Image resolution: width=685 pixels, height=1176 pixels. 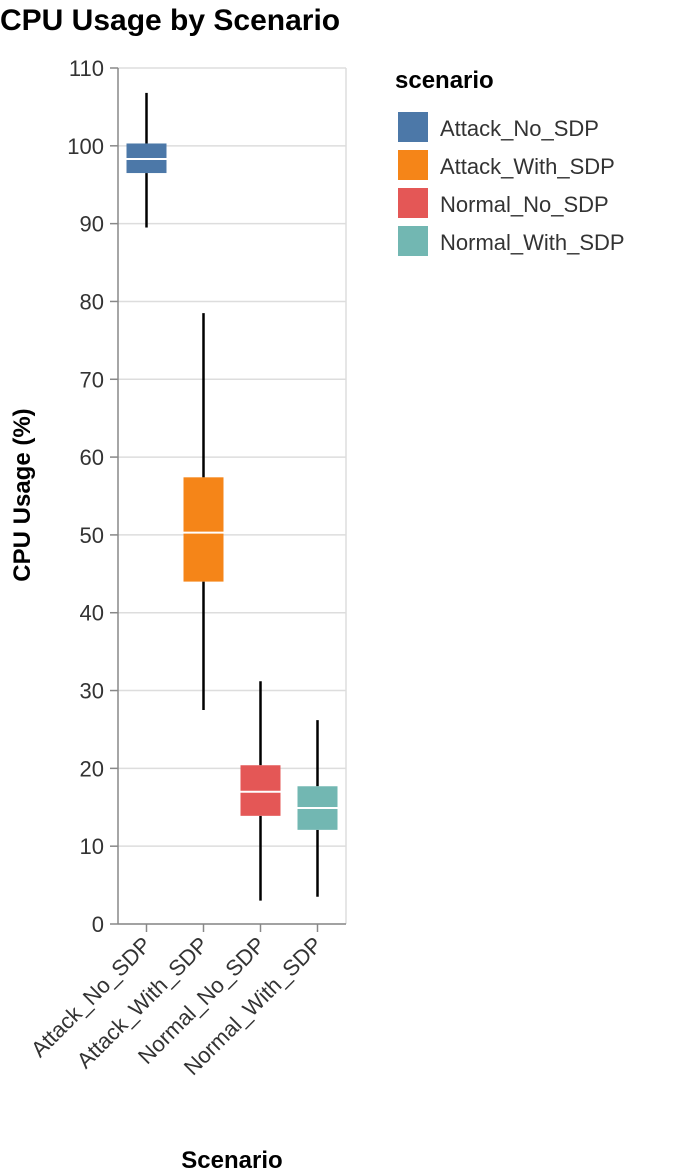 I want to click on legend-label-Normal_With_SDP: Normal_With_SDP, so click(x=532, y=242).